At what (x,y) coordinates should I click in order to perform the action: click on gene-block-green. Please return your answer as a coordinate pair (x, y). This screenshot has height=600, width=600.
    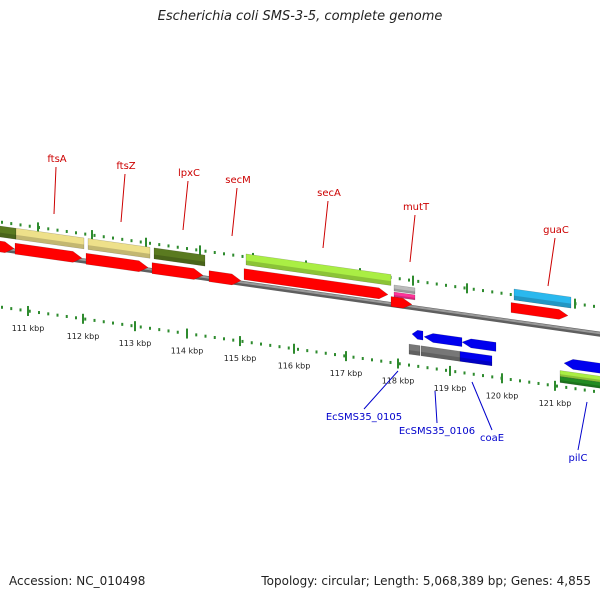
    Looking at the image, I should click on (579, 382).